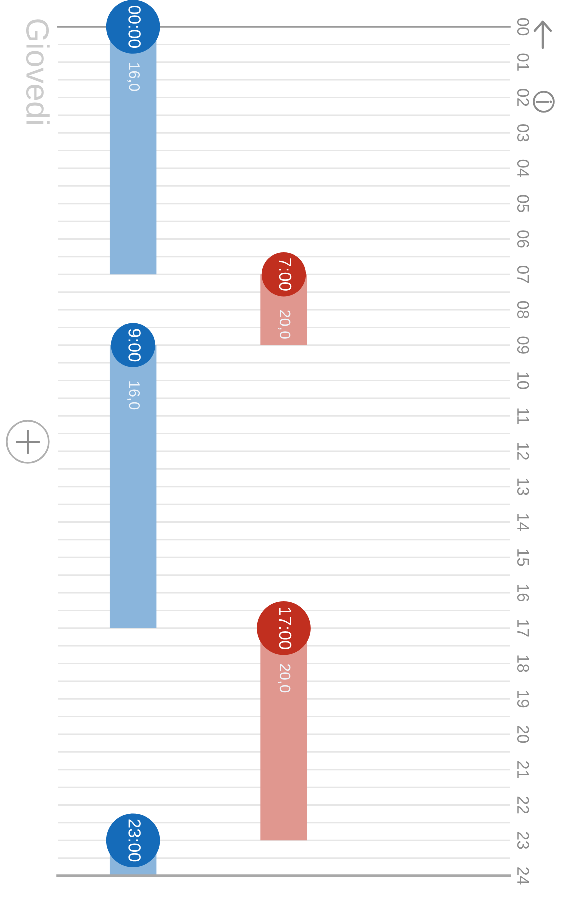 Image resolution: width=570 pixels, height=900 pixels. Describe the element at coordinates (134, 345) in the screenshot. I see `annotation: 9:00` at that location.